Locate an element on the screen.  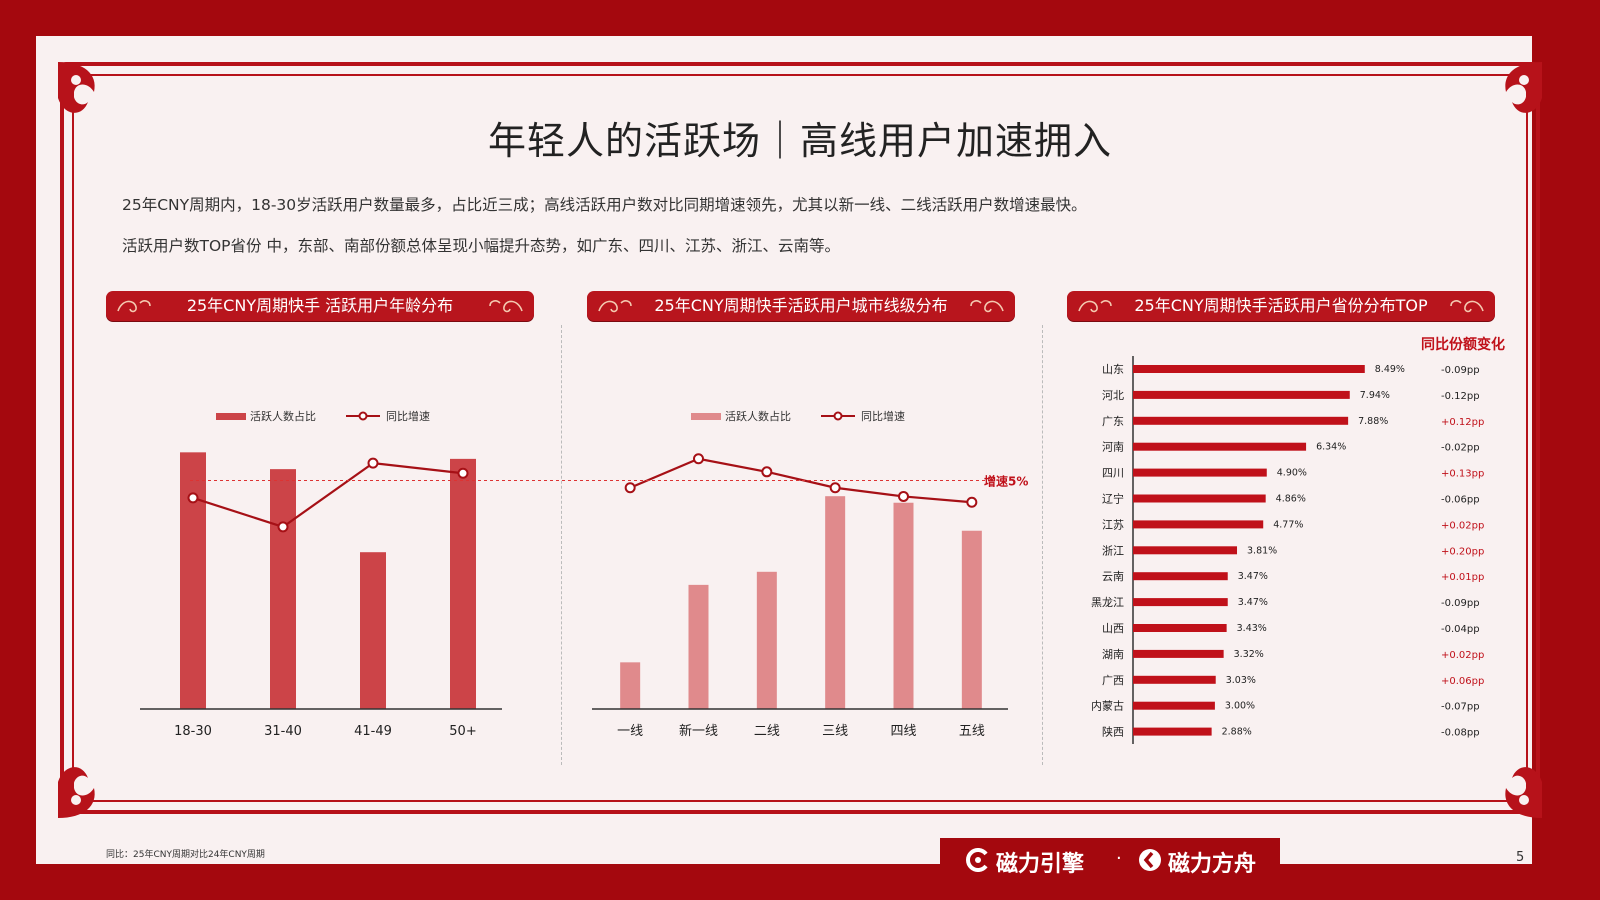
banner-city-label: 25年CNY周期快手活跃用户城市线级分布 is located at coordinates (801, 305).